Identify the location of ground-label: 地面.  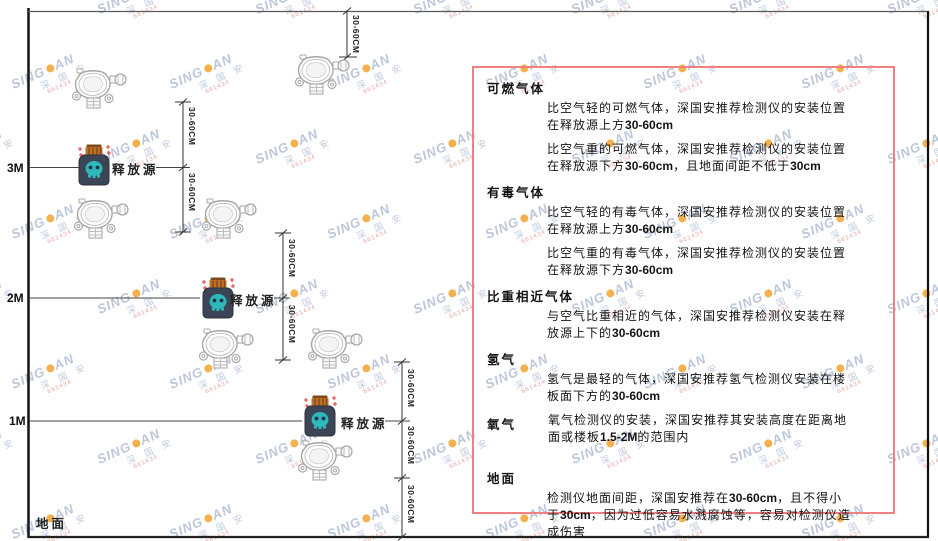
(52, 524).